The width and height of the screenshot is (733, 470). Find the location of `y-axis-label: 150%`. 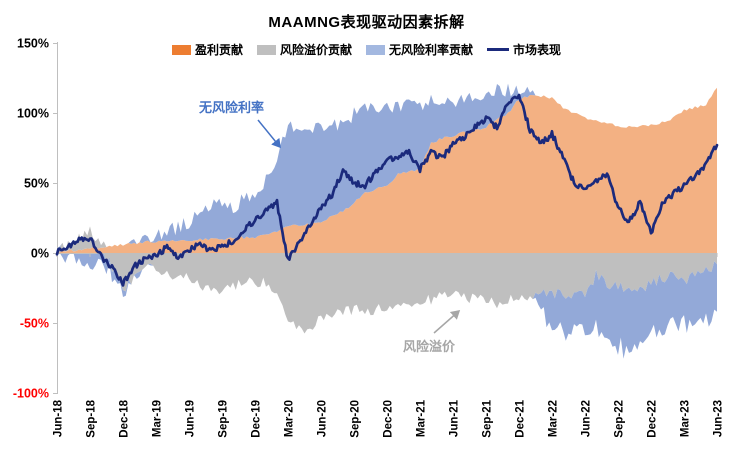

y-axis-label: 150% is located at coordinates (33, 44).